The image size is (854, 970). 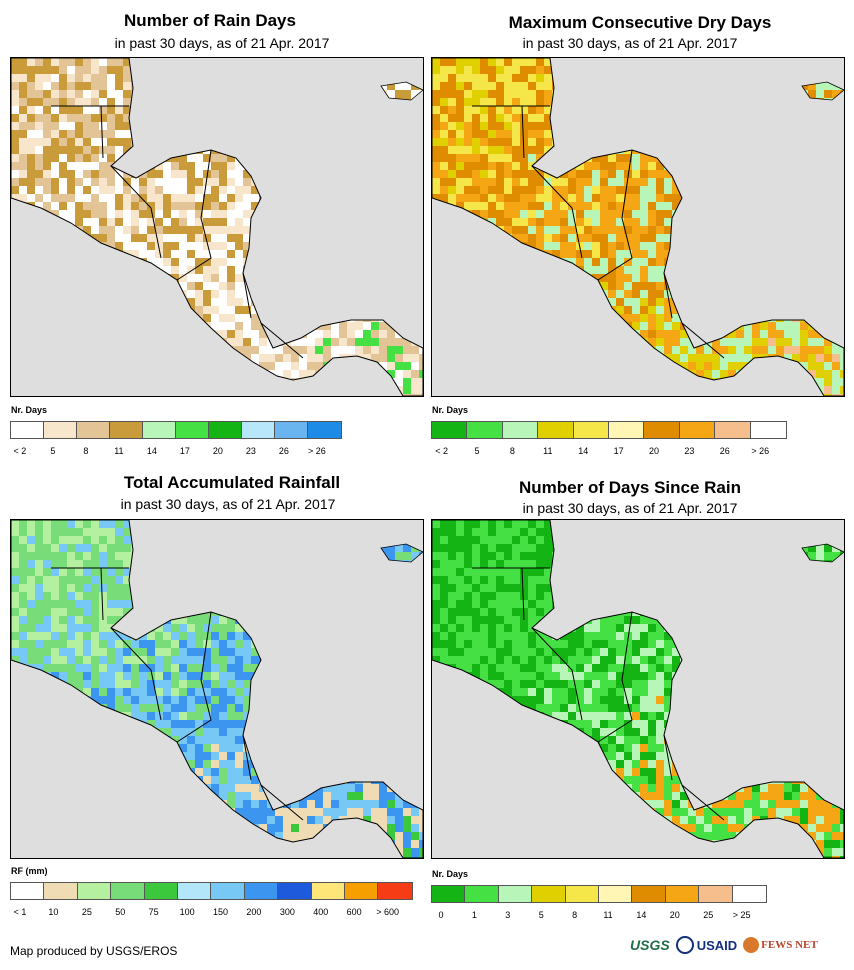 I want to click on fews-globe-icon, so click(x=751, y=945).